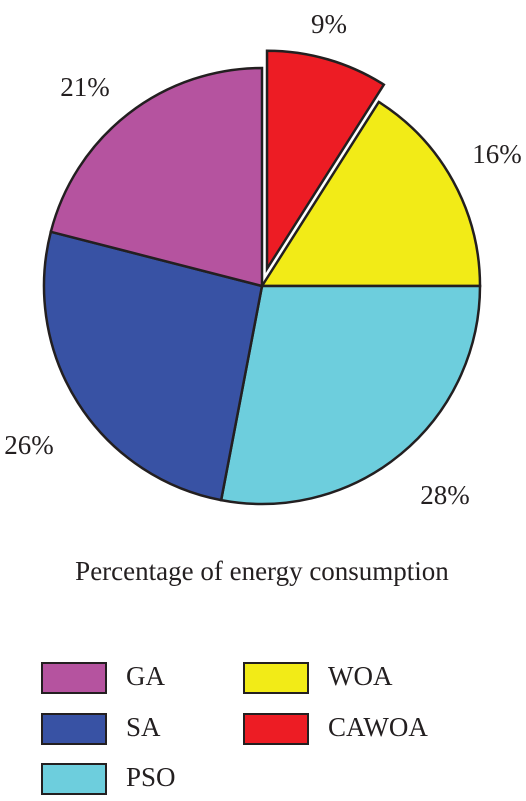 This screenshot has height=801, width=526. I want to click on data-label-cawoa: 9%, so click(329, 24).